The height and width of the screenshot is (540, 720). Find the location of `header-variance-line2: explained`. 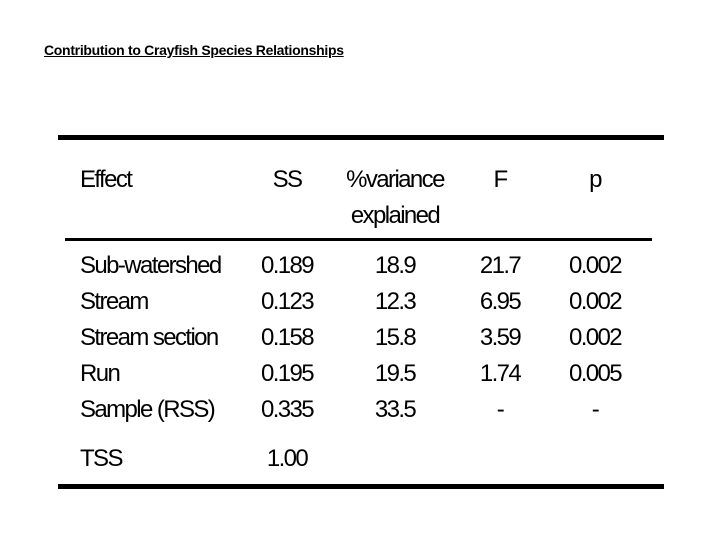

header-variance-line2: explained is located at coordinates (395, 215).